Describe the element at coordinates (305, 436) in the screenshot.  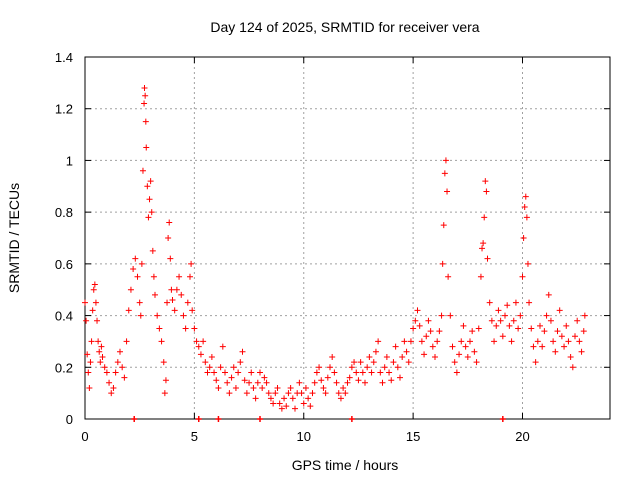
I see `x-tick-labels: 0 5 10 15 20` at that location.